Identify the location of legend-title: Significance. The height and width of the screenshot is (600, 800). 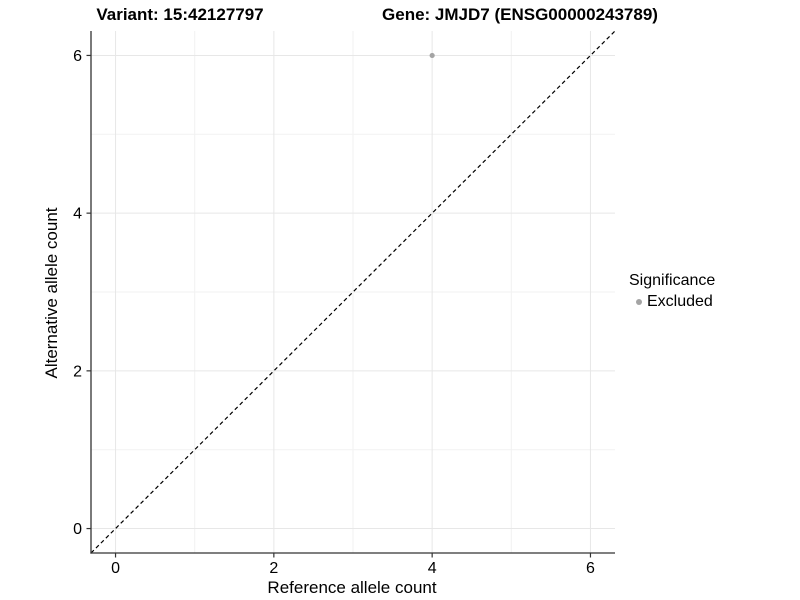
(672, 280).